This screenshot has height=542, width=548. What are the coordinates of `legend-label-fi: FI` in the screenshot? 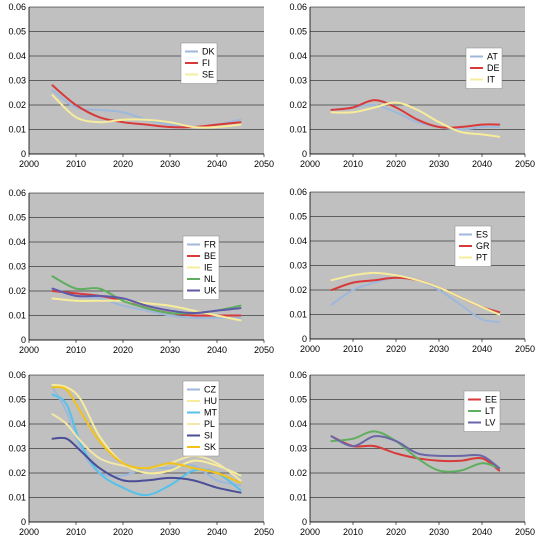 It's located at (206, 63).